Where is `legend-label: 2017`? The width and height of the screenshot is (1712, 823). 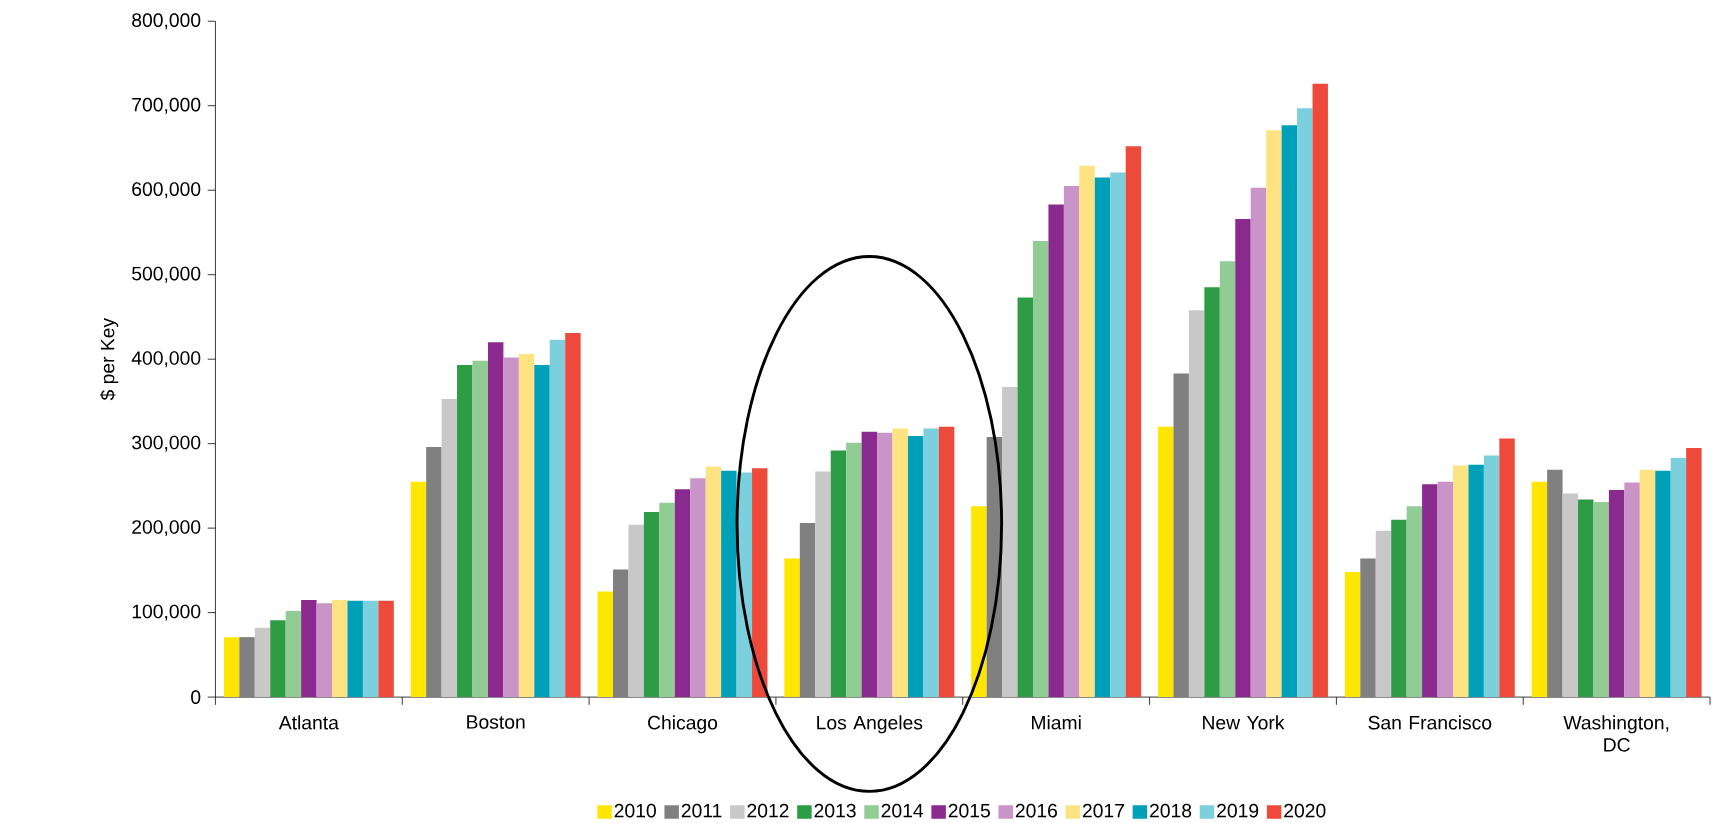 legend-label: 2017 is located at coordinates (1103, 811).